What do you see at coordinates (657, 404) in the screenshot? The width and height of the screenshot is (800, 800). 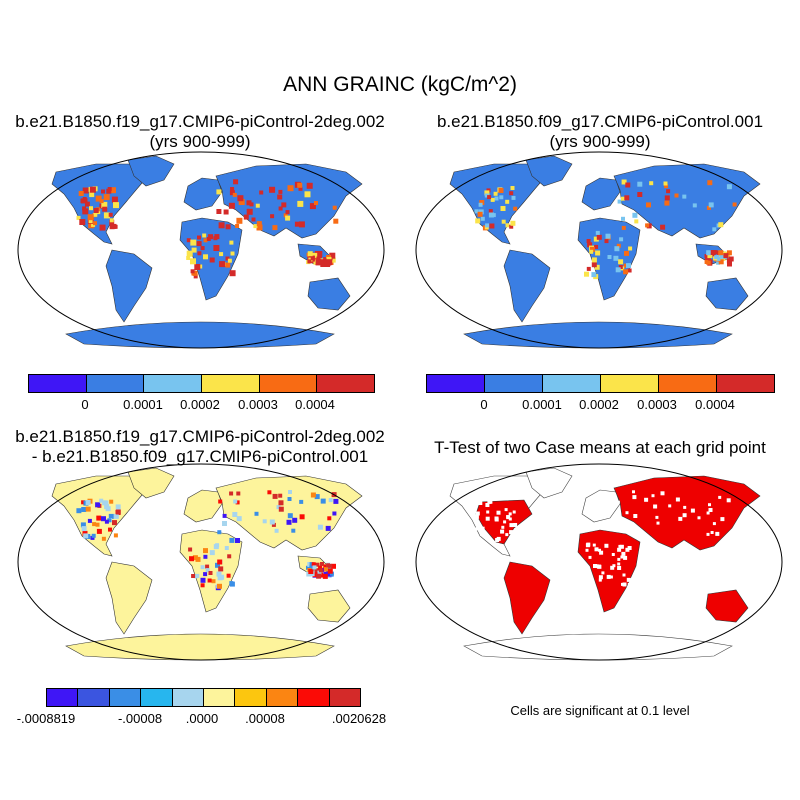 I see `cbar2-label-3: 0.0003` at bounding box center [657, 404].